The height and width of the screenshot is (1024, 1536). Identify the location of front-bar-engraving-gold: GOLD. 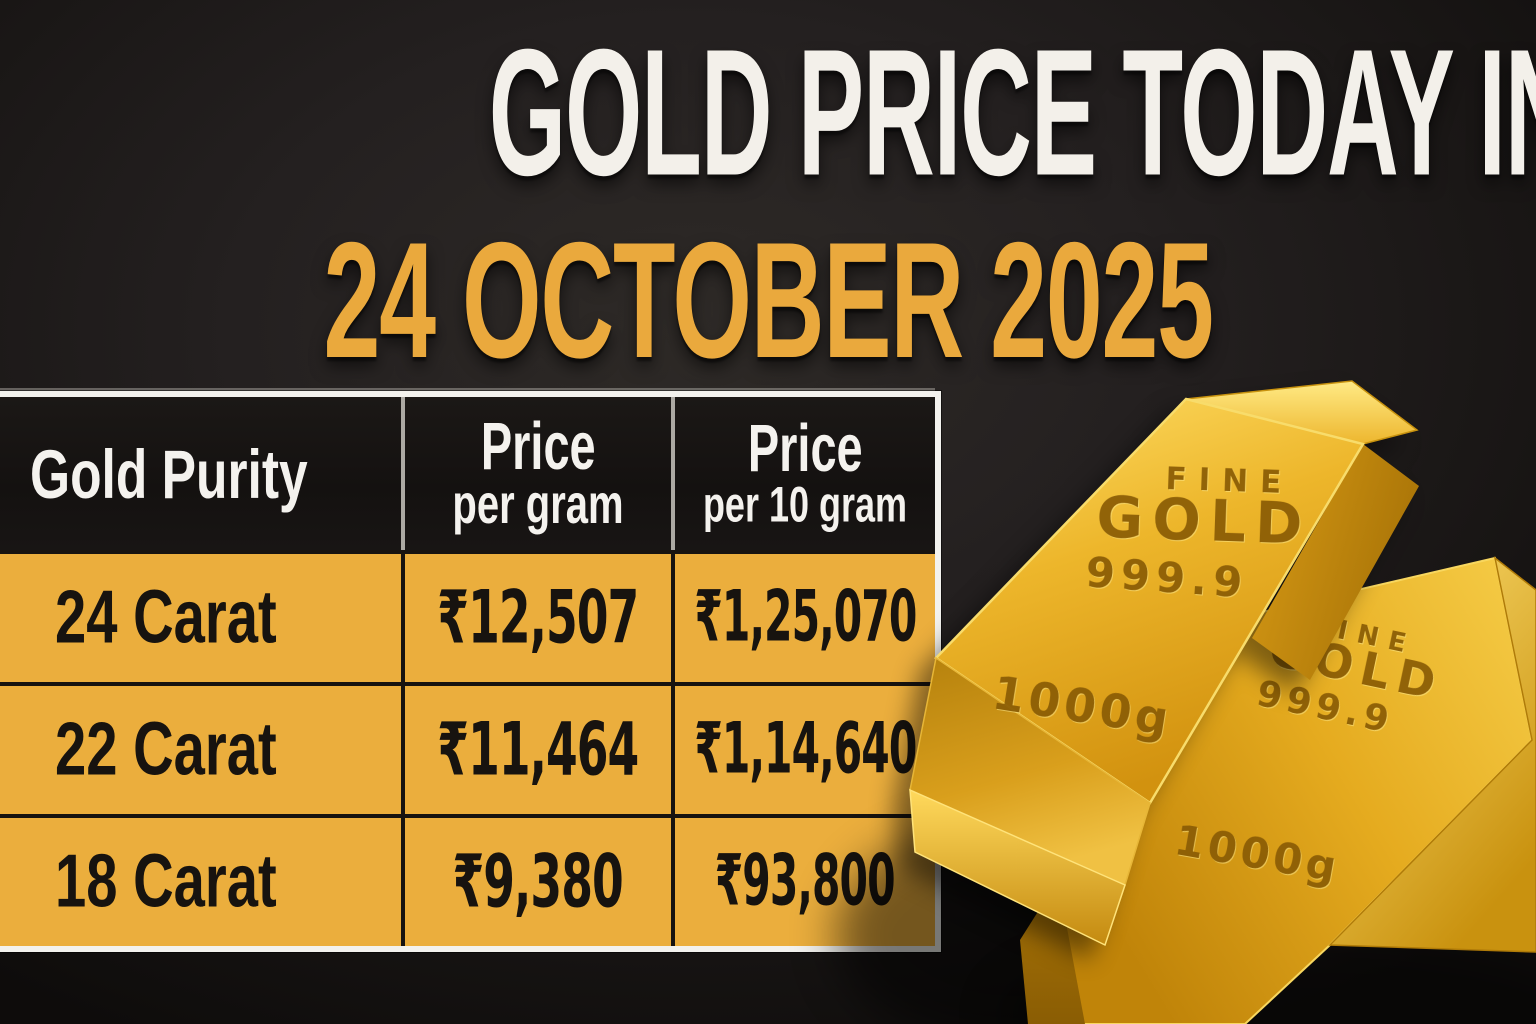
(1203, 520).